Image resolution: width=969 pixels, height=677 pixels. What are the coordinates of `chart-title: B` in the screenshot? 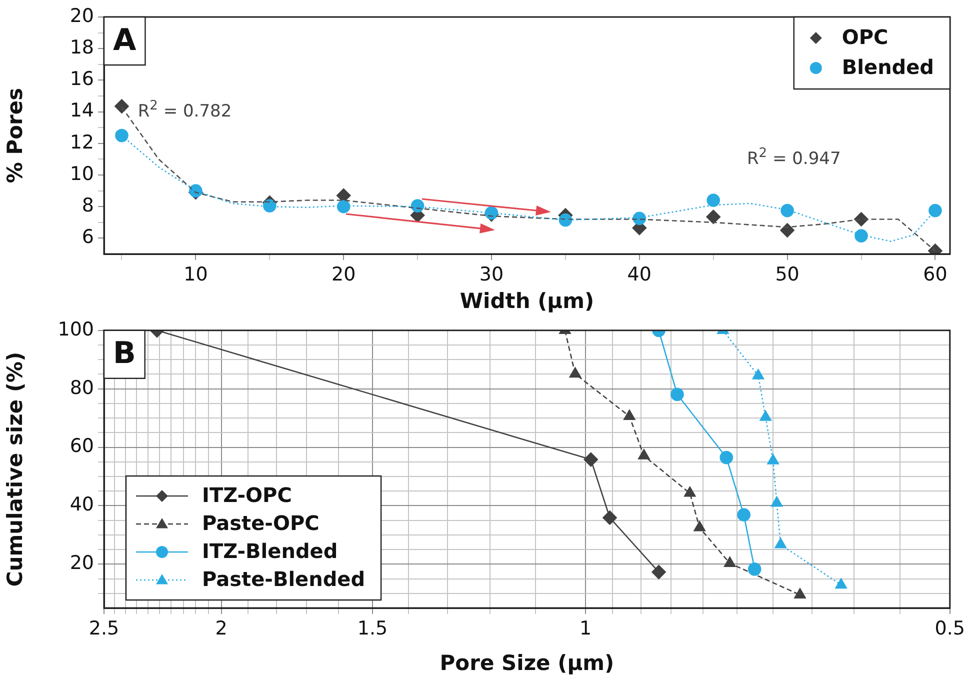 It's located at (124, 354).